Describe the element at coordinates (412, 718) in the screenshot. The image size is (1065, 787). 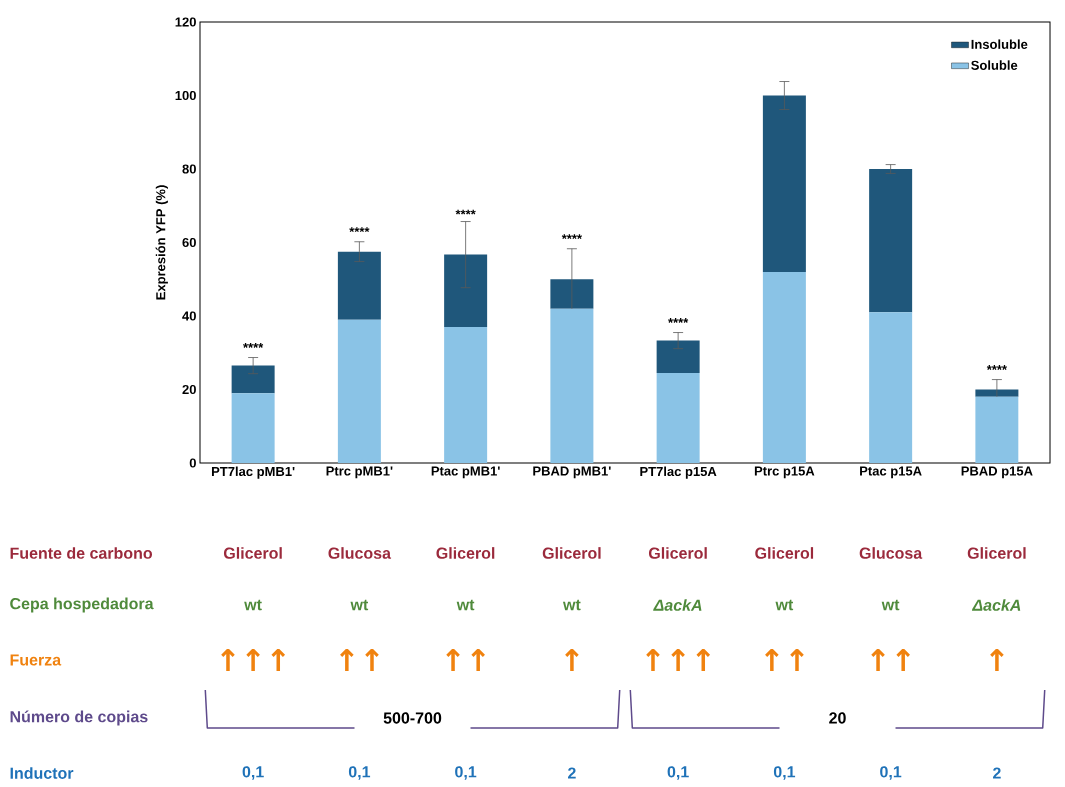
I see `text: 500-700` at that location.